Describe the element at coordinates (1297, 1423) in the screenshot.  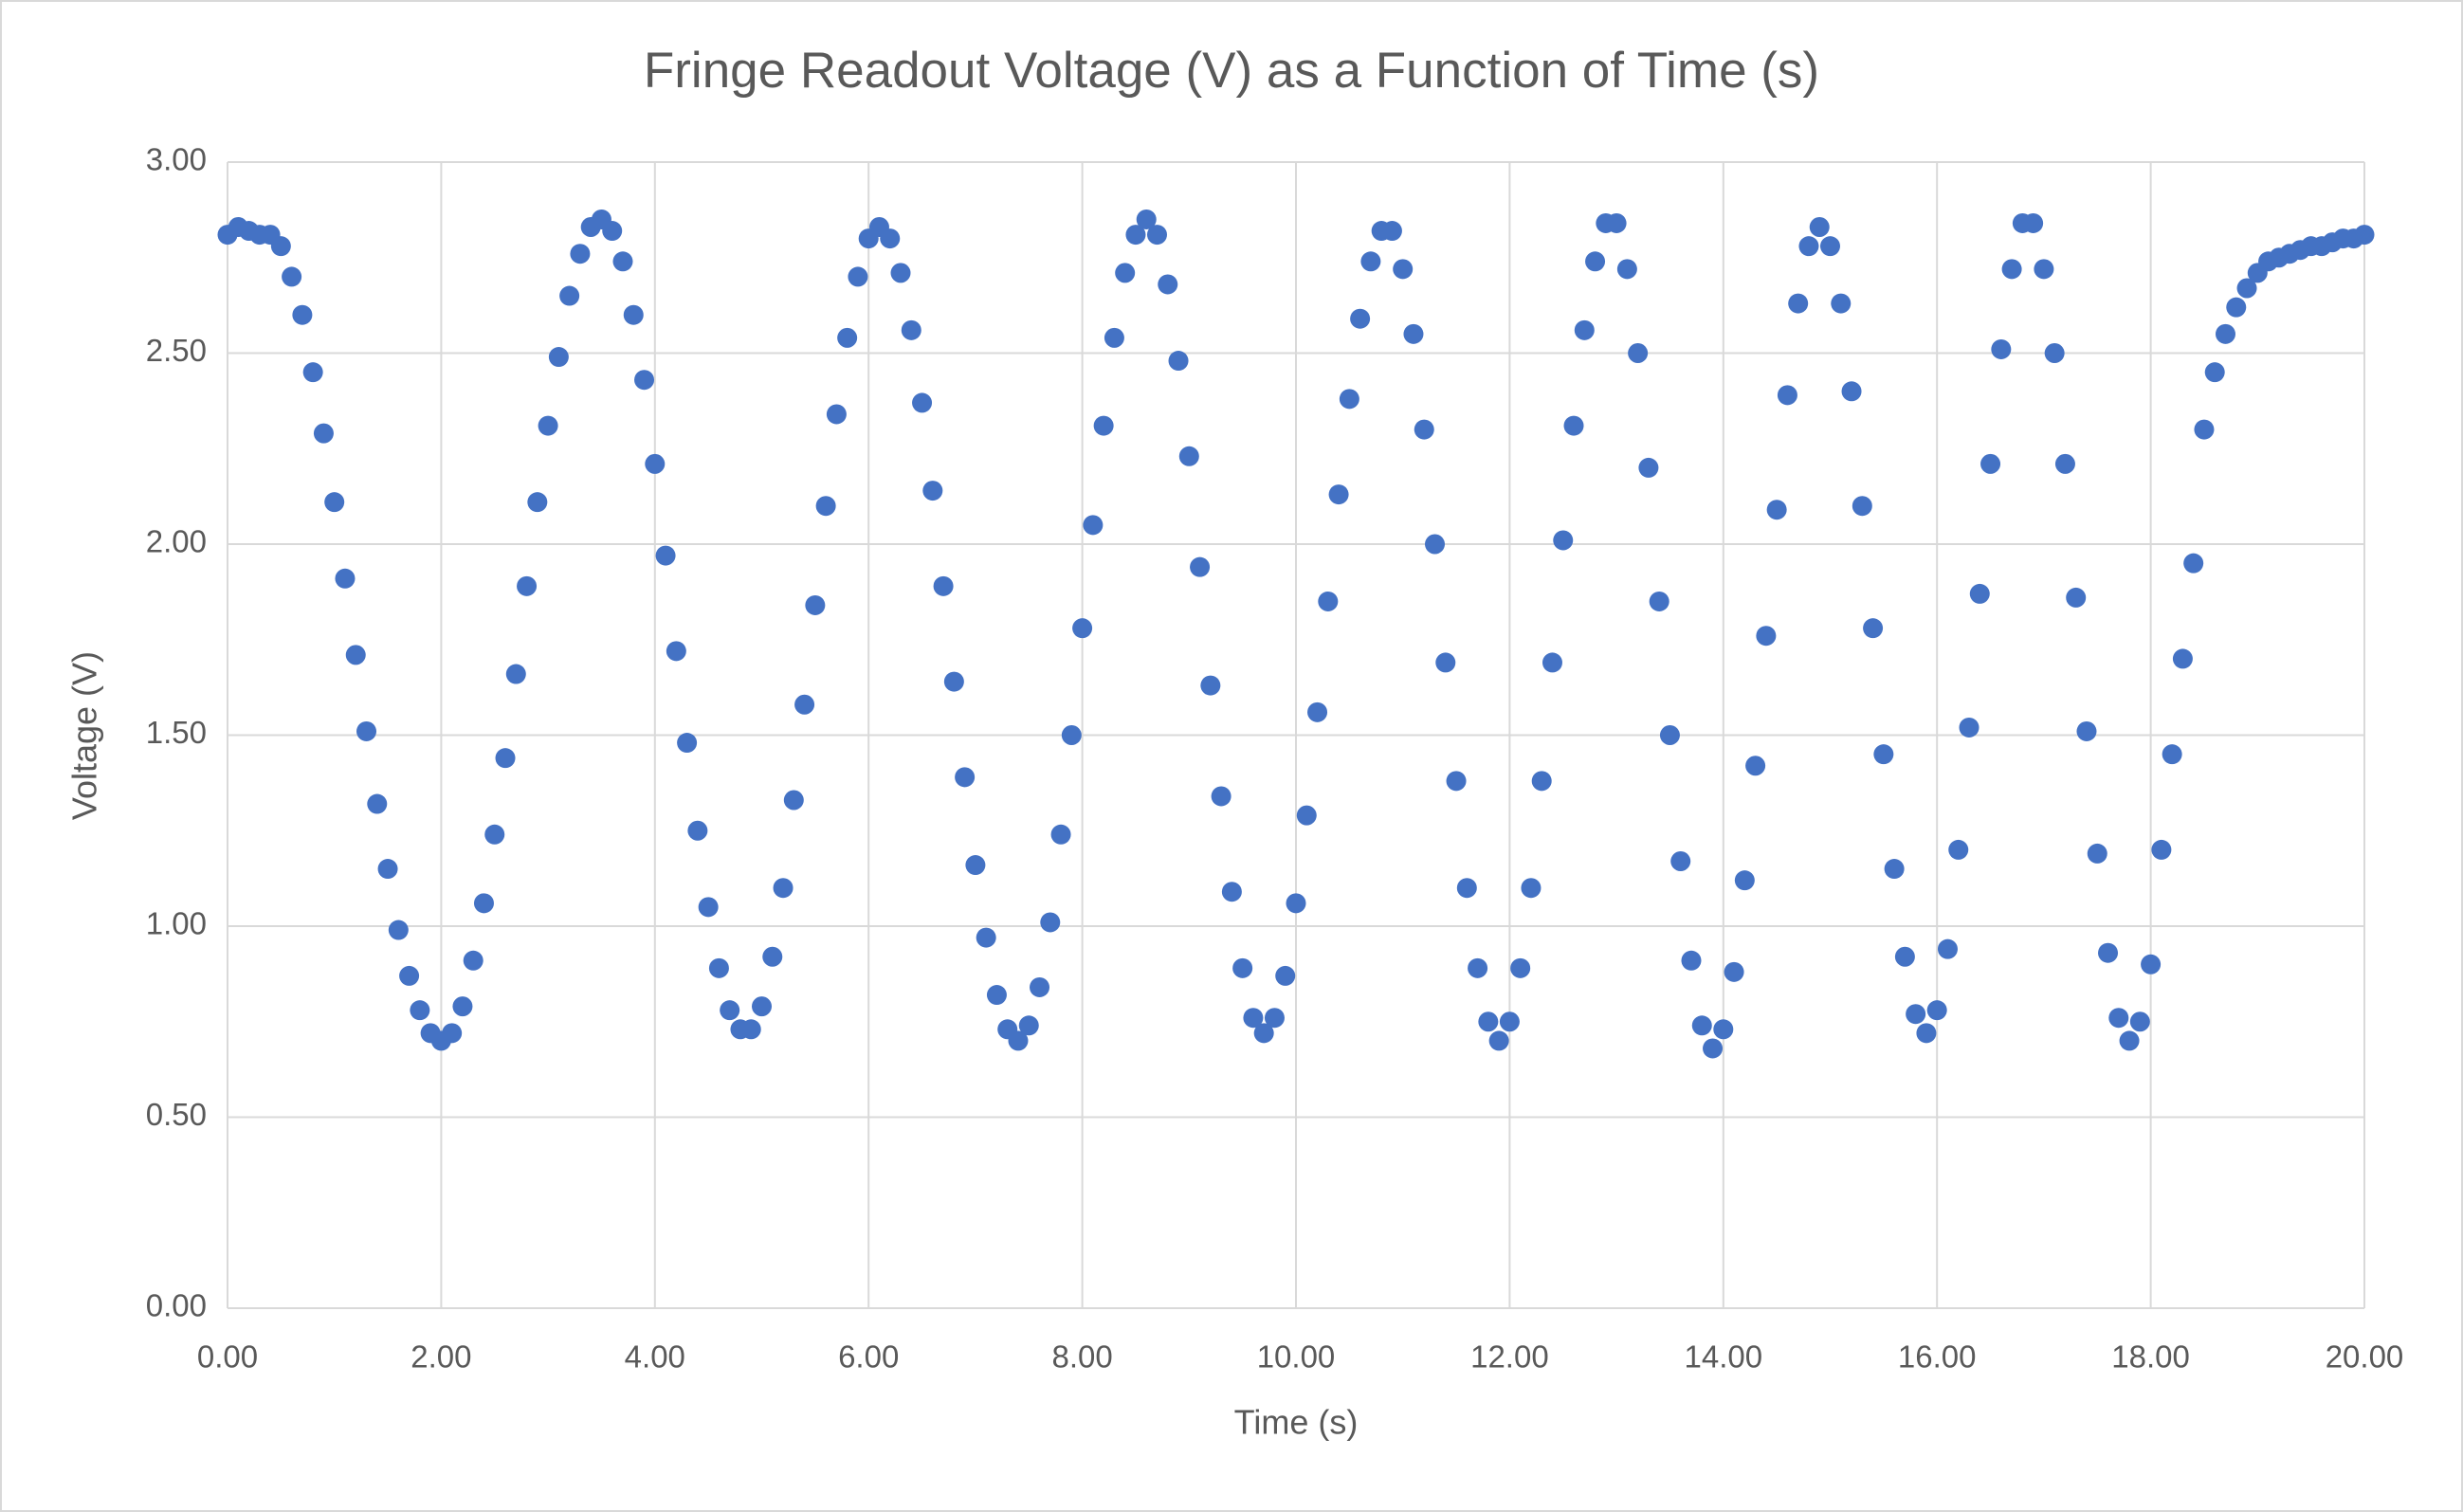
I see `x-axis-title: Time (s)` at that location.